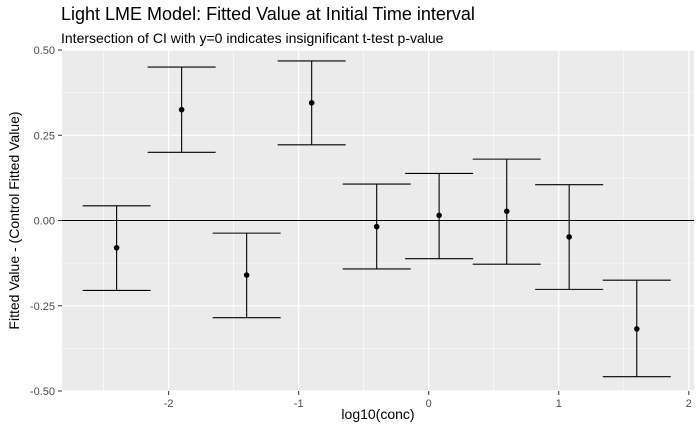 The image size is (700, 432). Describe the element at coordinates (14, 220) in the screenshot. I see `y-axis-label: Fitted Value - (Control Fitted Value)` at that location.